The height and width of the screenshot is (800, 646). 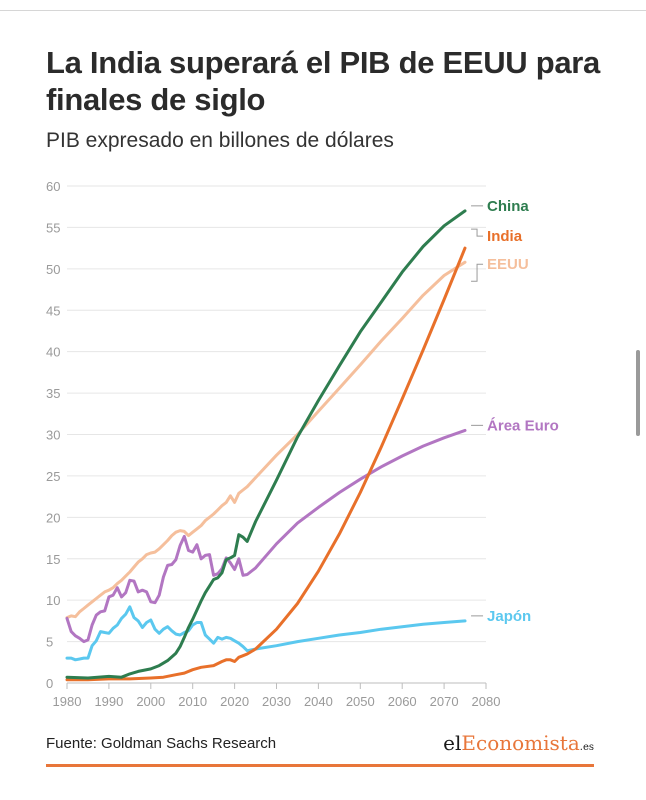 I want to click on series-label-china: China, so click(x=508, y=206).